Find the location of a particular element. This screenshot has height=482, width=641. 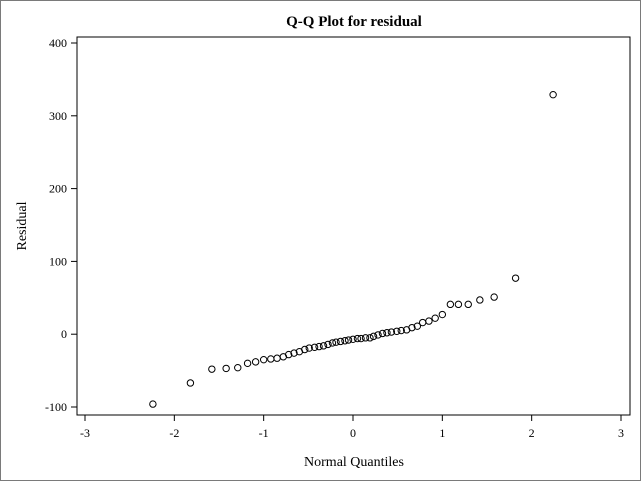

y-tick-label: 100 is located at coordinates (58, 261).